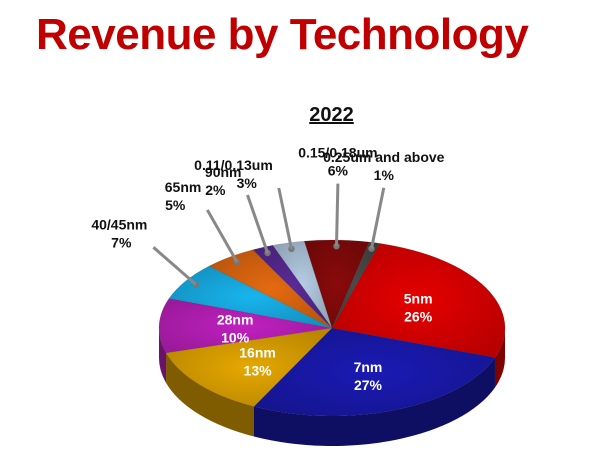 The image size is (594, 471). I want to click on slice-value-0-15-0-18um: 6%, so click(338, 171).